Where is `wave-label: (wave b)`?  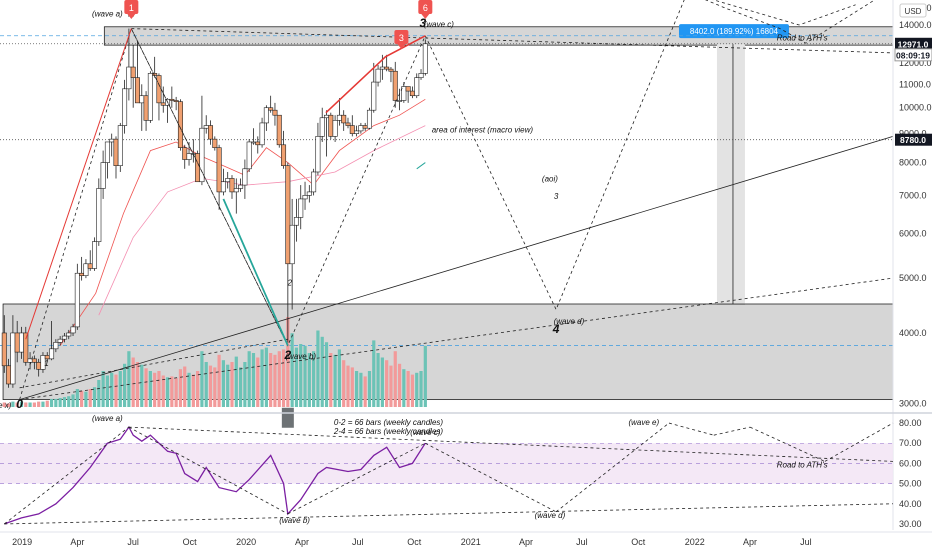
wave-label: (wave b) is located at coordinates (300, 356).